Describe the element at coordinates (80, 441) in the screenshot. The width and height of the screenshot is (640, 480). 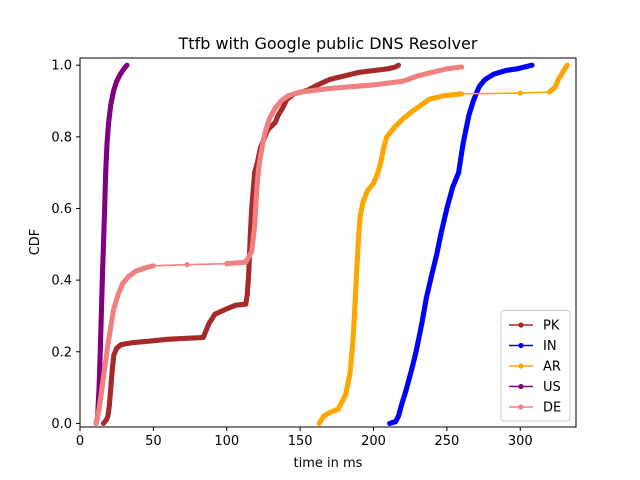
I see `x-tick-label: 0` at that location.